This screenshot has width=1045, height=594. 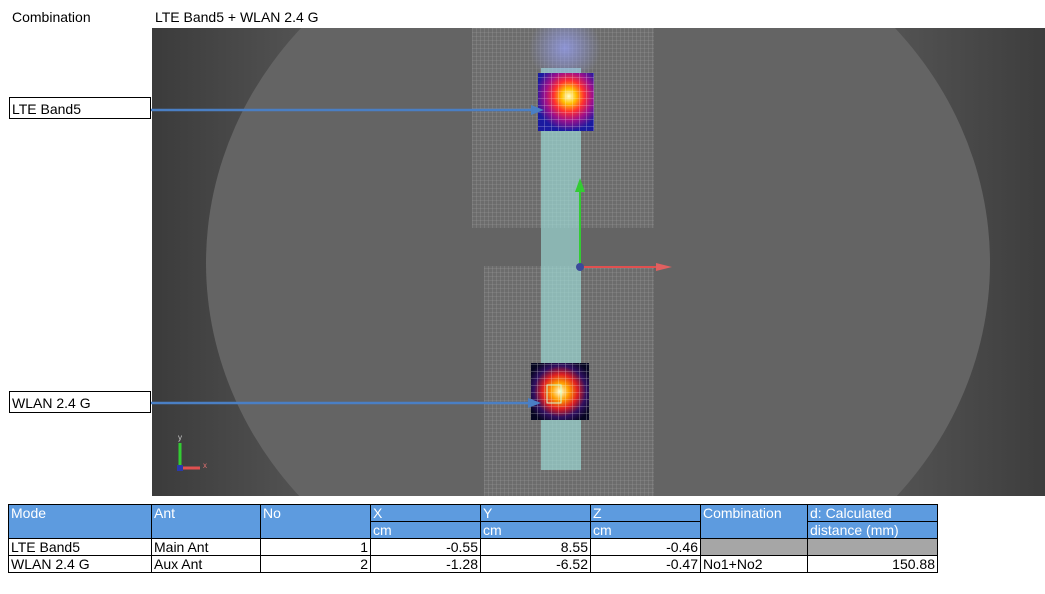 I want to click on corner-triad-y-label: y, so click(x=180, y=437).